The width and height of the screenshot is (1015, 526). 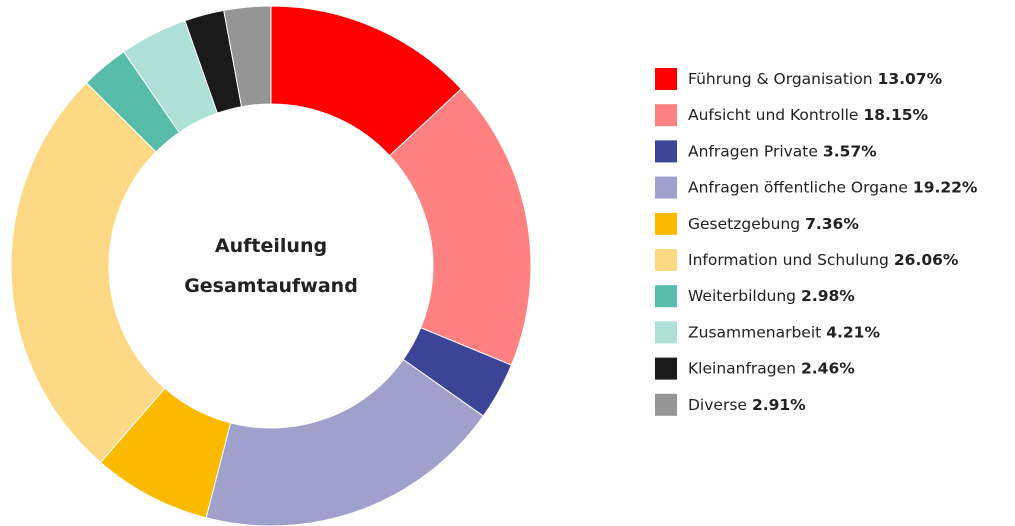 I want to click on legend-value: 7.36%, so click(x=832, y=223).